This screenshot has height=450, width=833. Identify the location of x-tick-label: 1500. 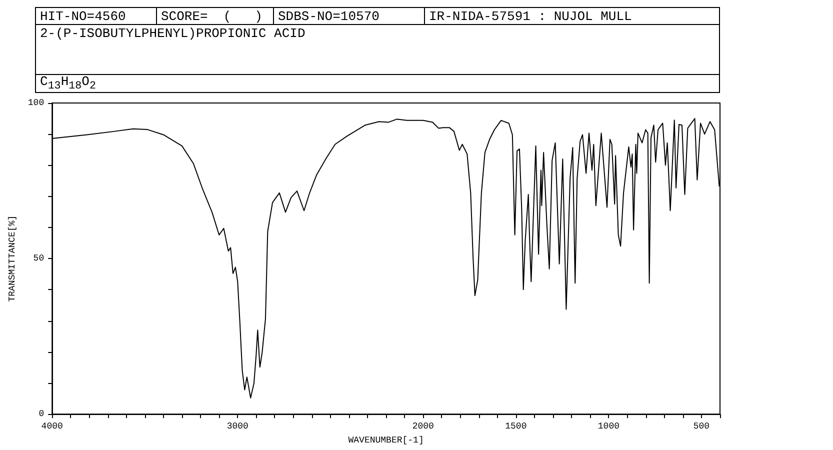
(516, 427).